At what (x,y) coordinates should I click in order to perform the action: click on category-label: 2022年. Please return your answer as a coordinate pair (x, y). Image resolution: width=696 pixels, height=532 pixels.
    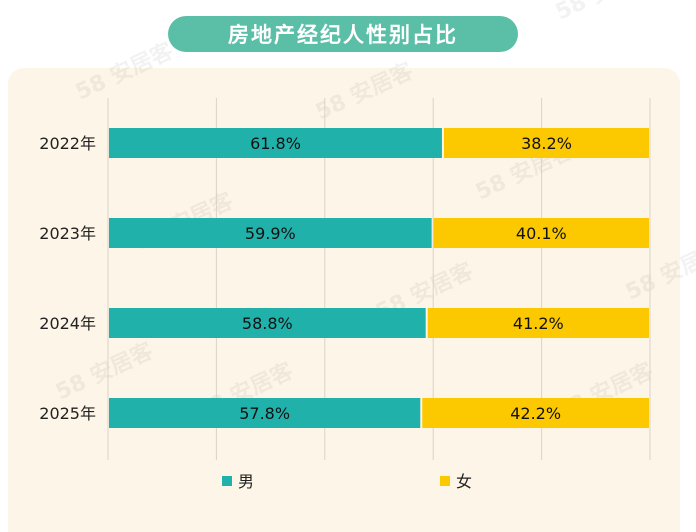
    Looking at the image, I should click on (67, 143).